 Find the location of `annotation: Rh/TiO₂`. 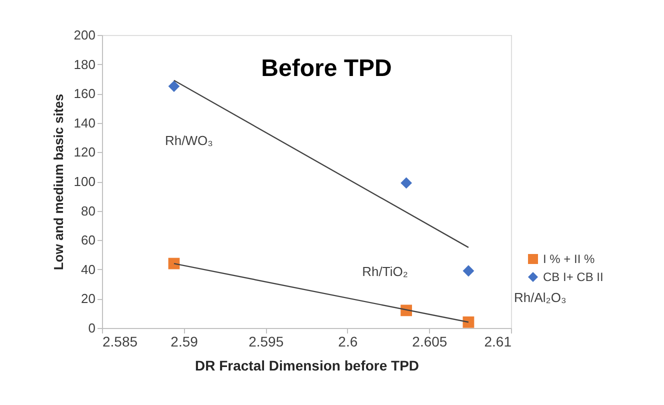

annotation: Rh/TiO₂ is located at coordinates (385, 271).